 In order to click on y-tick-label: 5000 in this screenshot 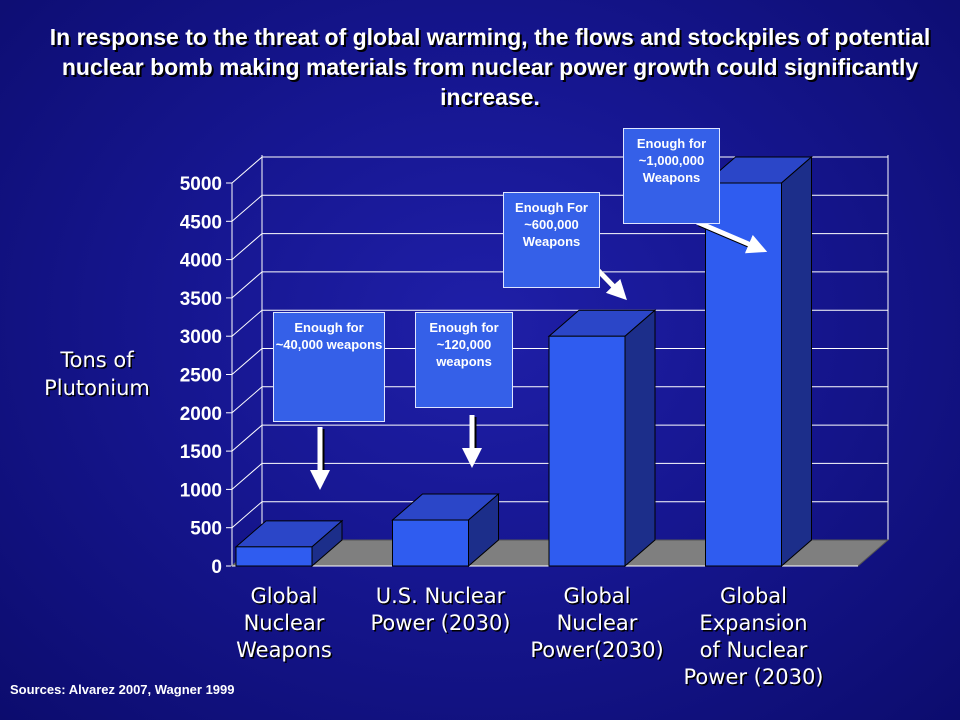, I will do `click(201, 184)`.